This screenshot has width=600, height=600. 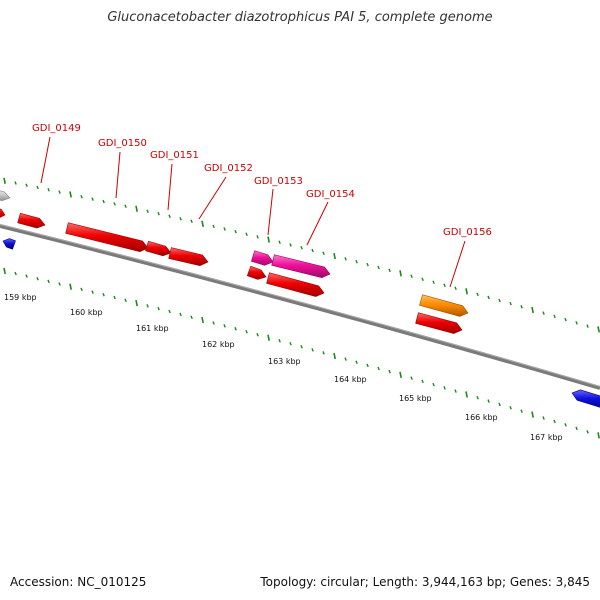 I want to click on kbp-label: 161 kbp, so click(x=152, y=328).